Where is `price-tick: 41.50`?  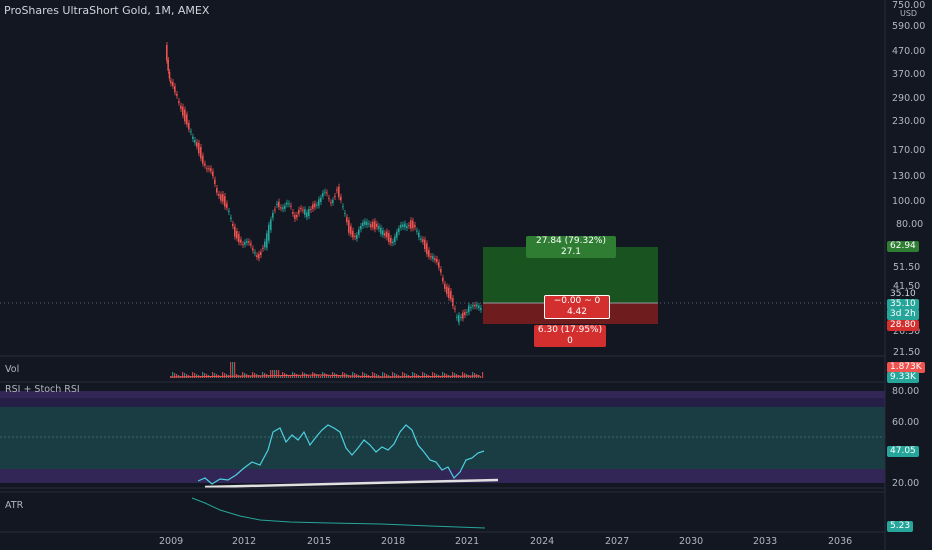
price-tick: 41.50 is located at coordinates (907, 286).